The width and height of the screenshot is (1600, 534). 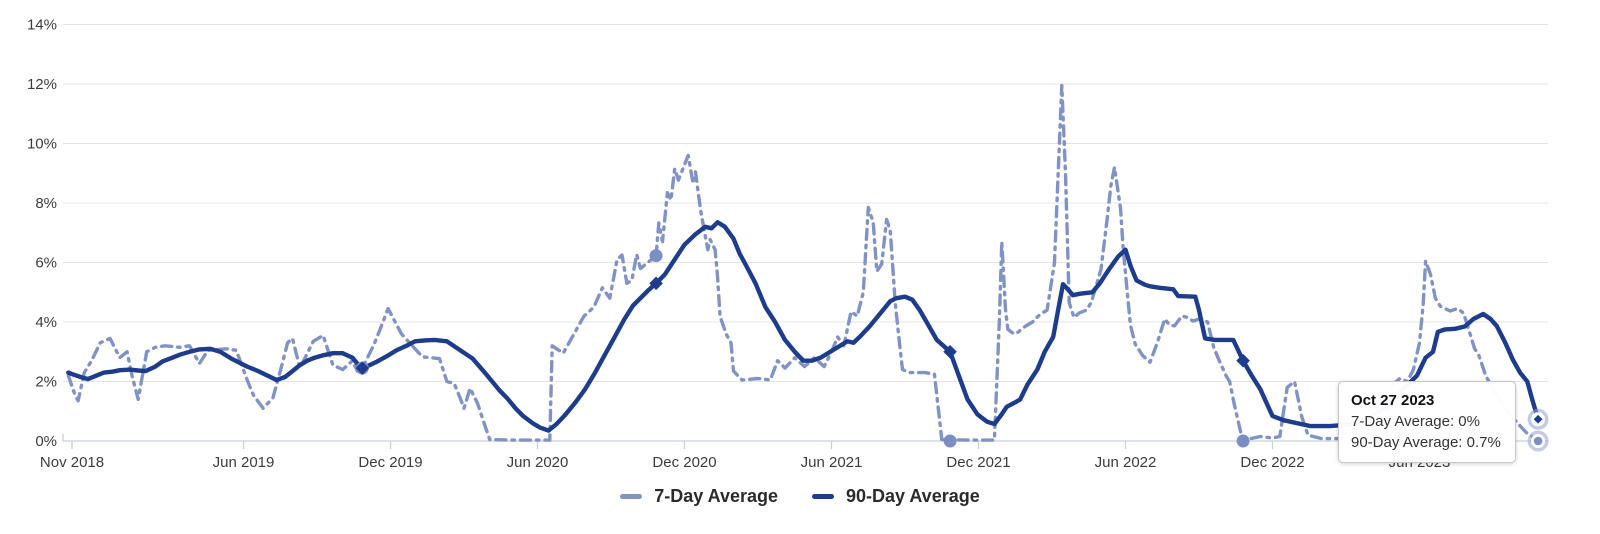 I want to click on y-tick-label: 2%, so click(x=46, y=382).